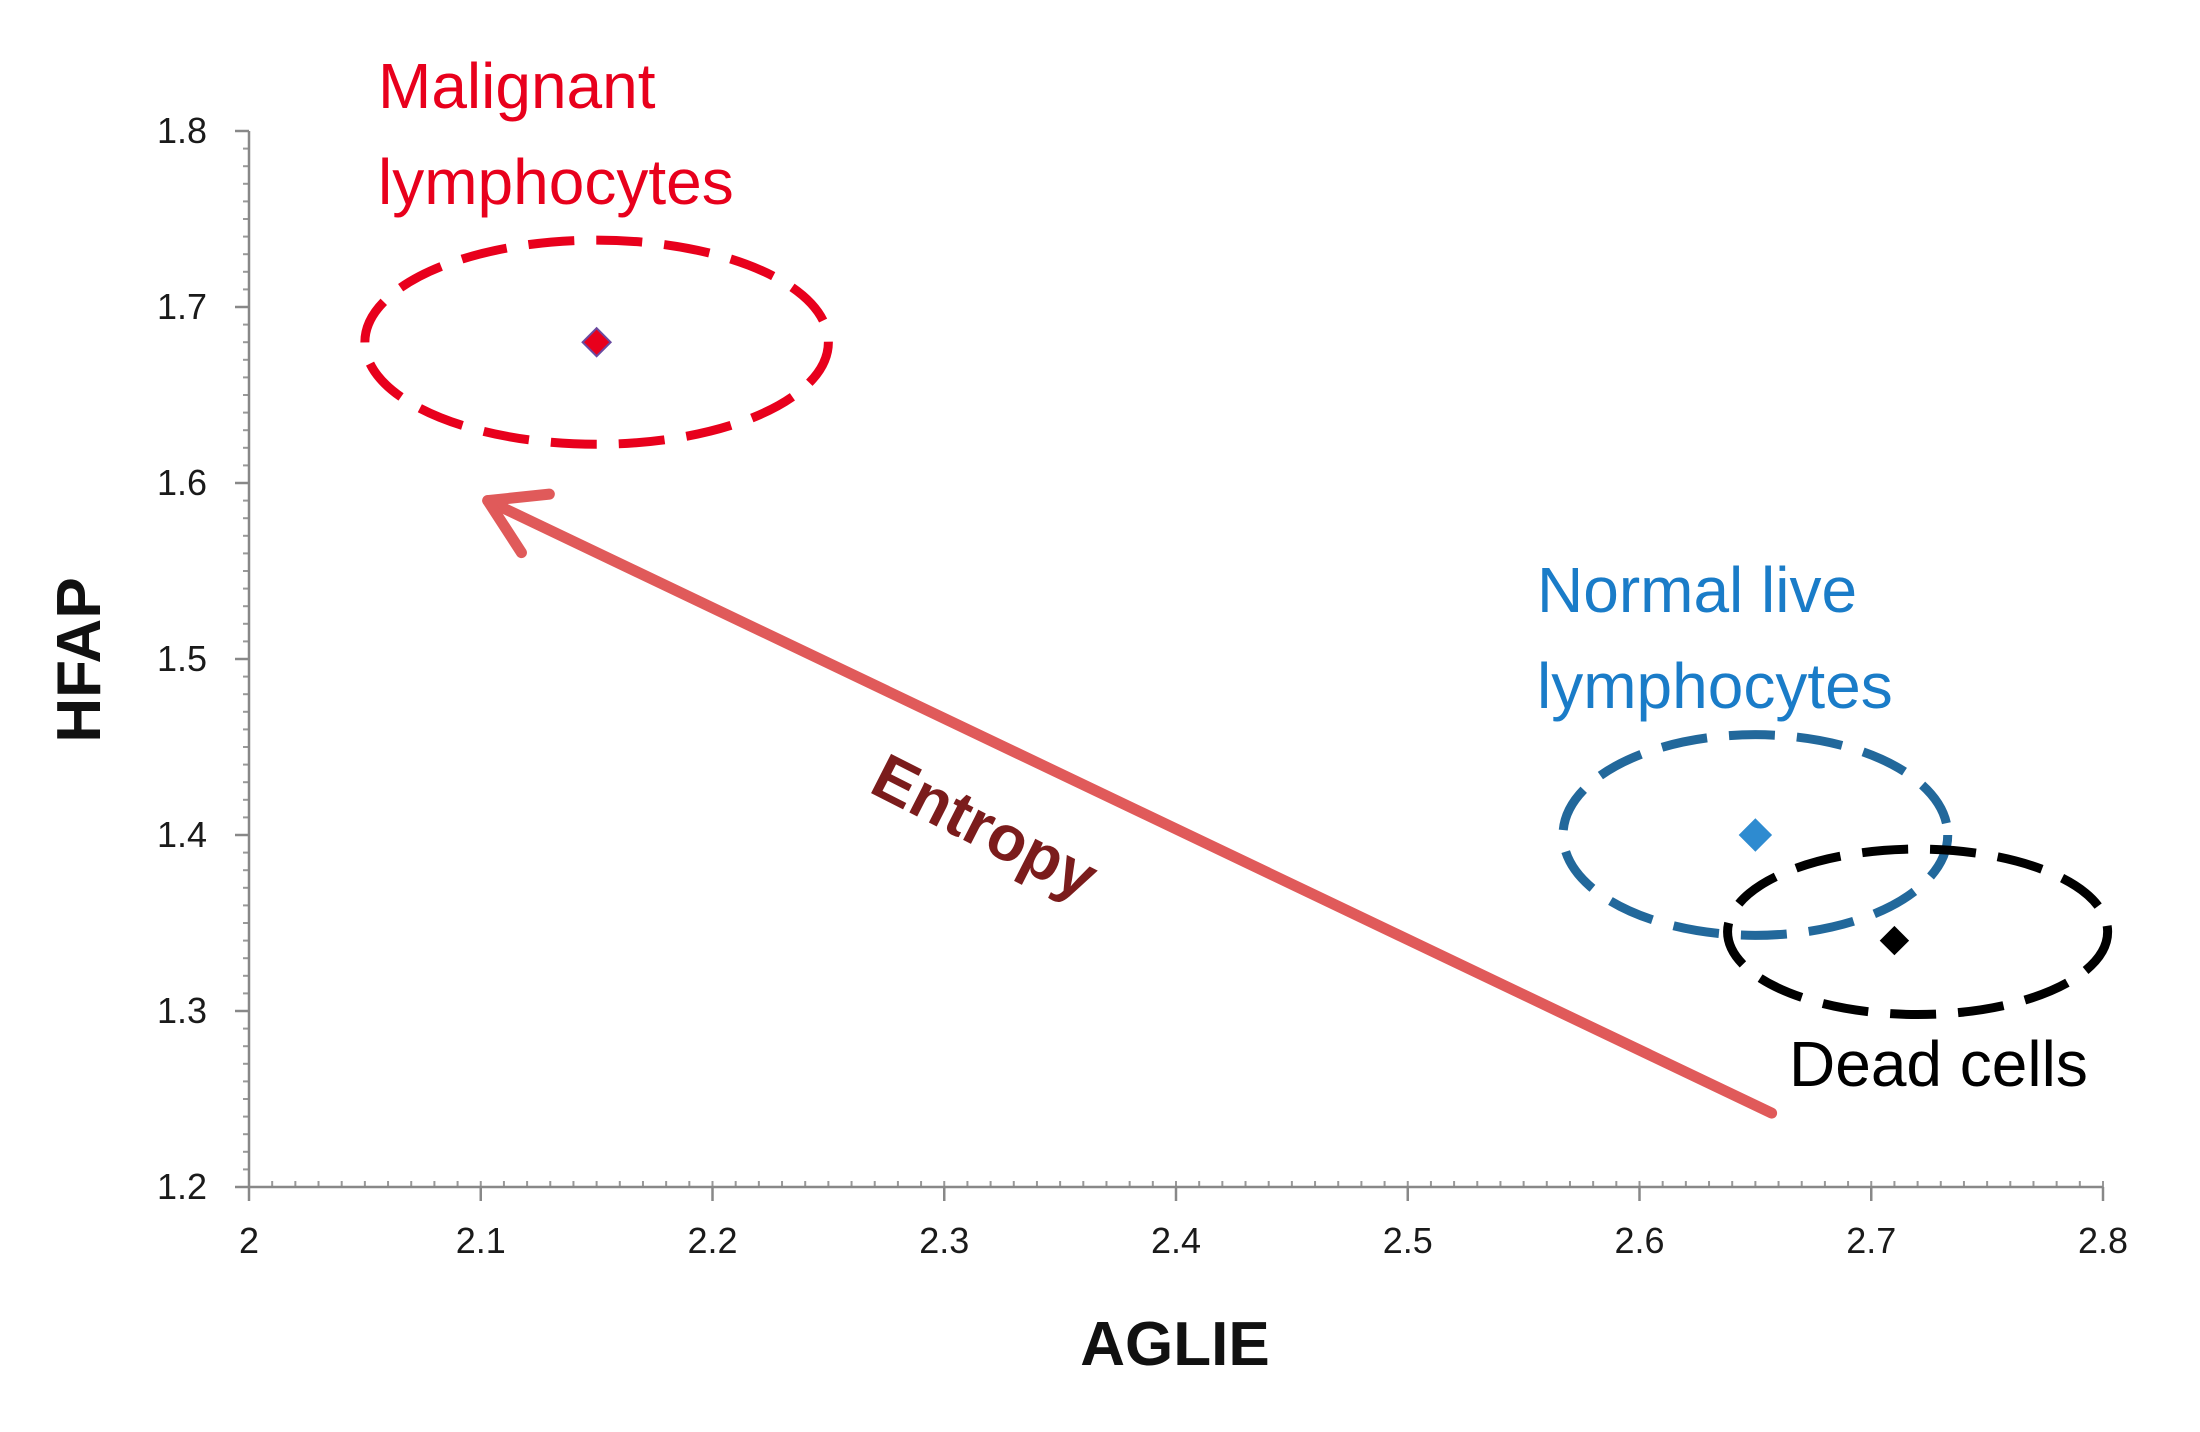  What do you see at coordinates (712, 1240) in the screenshot?
I see `x-tick-label: 2.2` at bounding box center [712, 1240].